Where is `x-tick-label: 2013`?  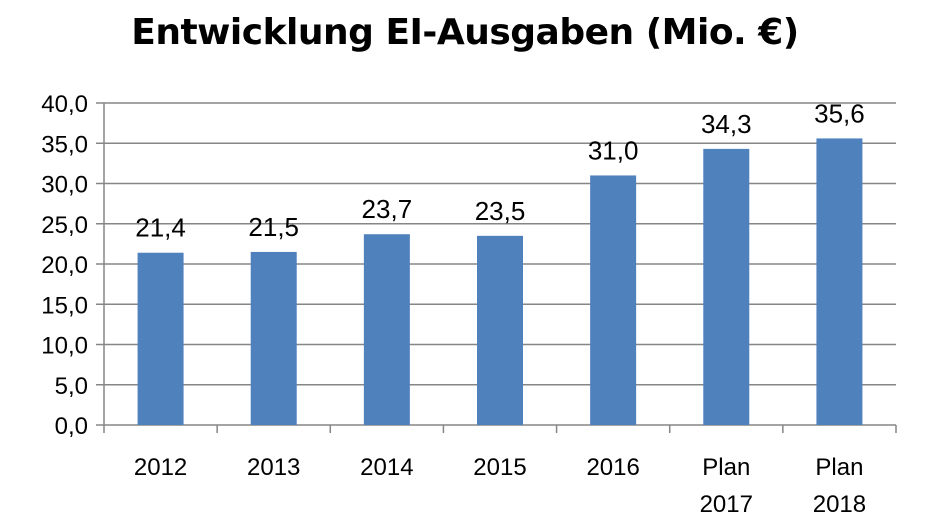 x-tick-label: 2013 is located at coordinates (273, 467).